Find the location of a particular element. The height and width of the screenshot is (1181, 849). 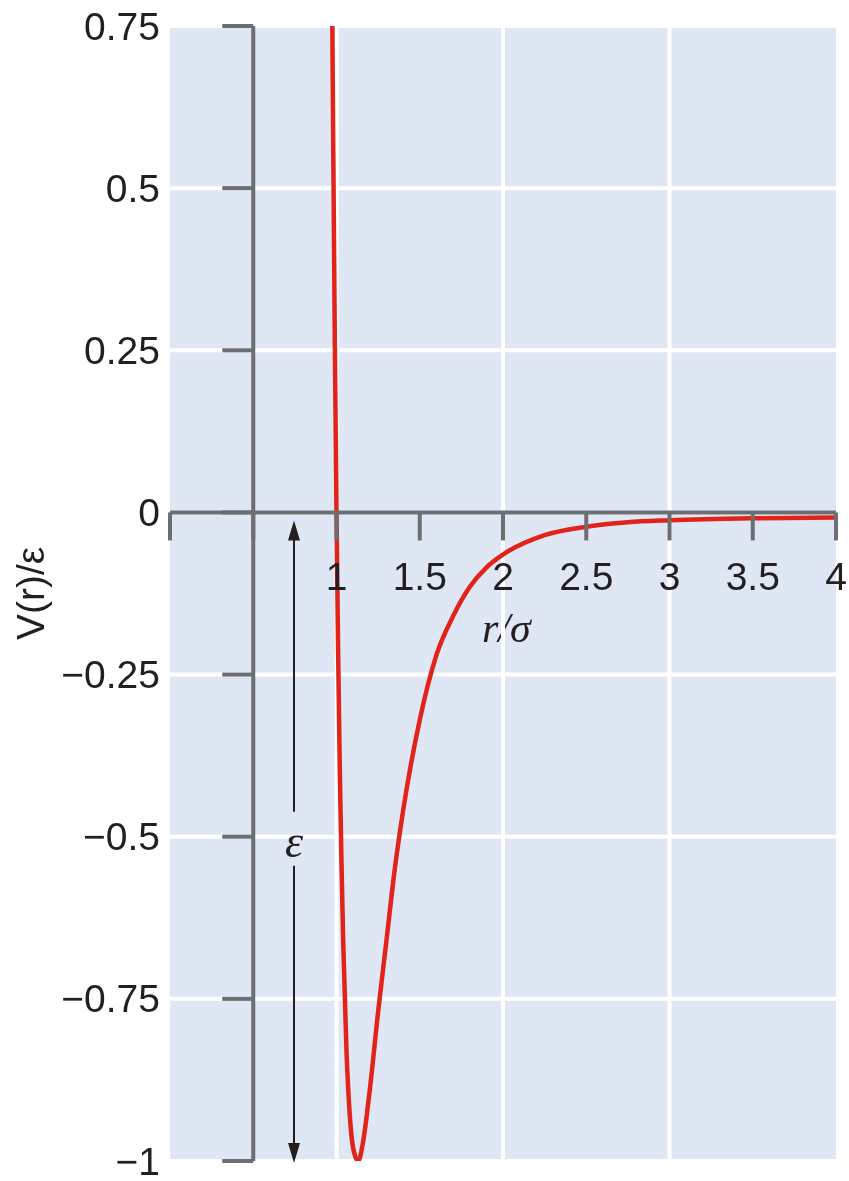

x-tick-label: 4 is located at coordinates (836, 577).